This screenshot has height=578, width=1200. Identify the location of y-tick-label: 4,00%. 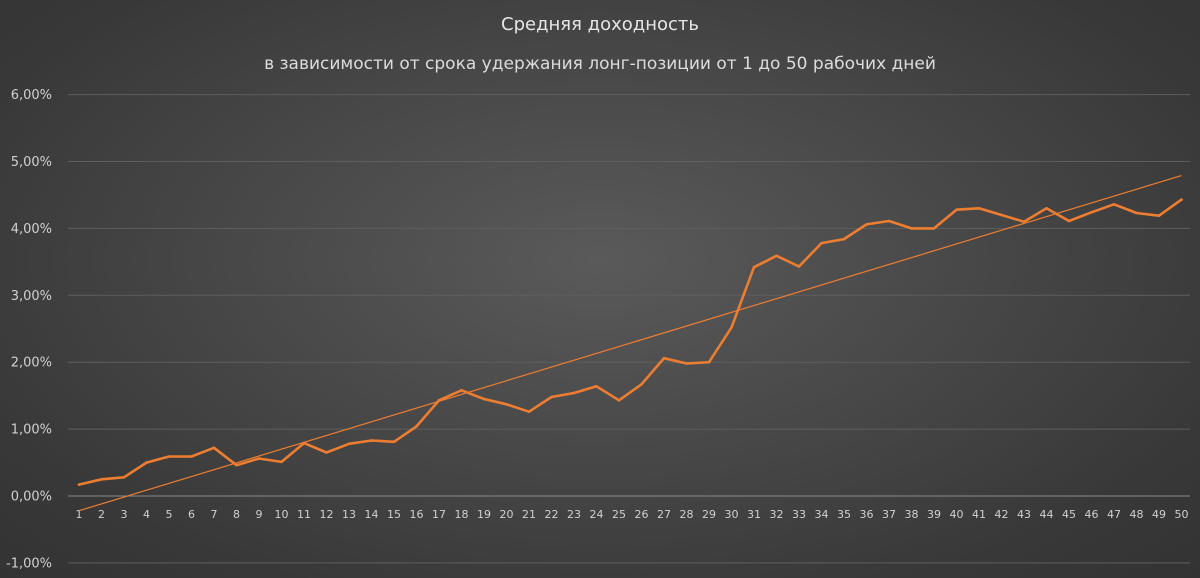
(31, 229).